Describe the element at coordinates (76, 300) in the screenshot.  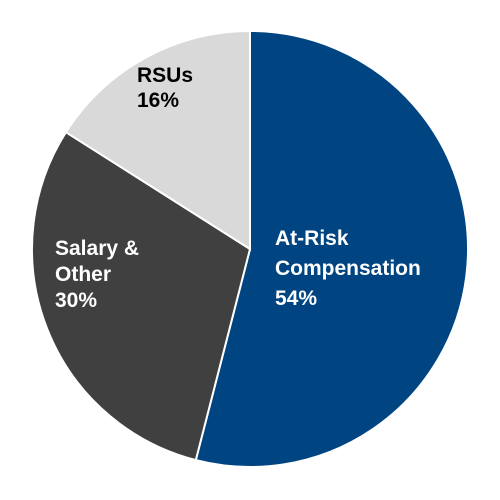
I see `slice-label-line: 30%` at that location.